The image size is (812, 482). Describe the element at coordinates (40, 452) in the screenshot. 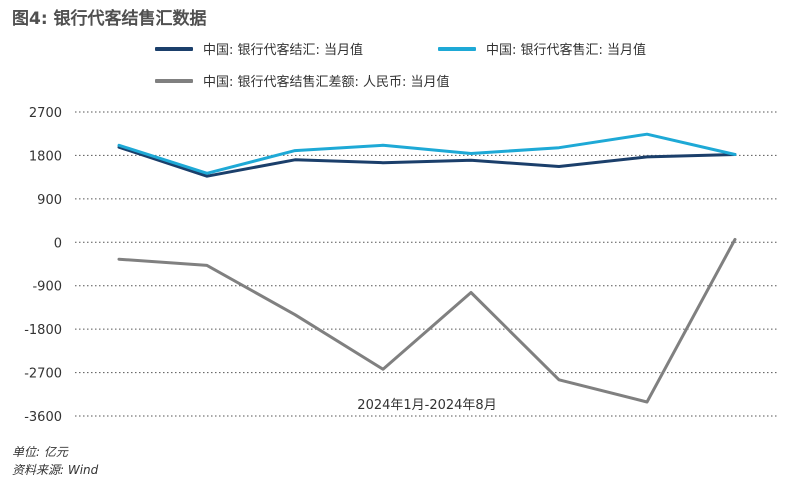

I see `unit-note: 单位: 亿元` at that location.